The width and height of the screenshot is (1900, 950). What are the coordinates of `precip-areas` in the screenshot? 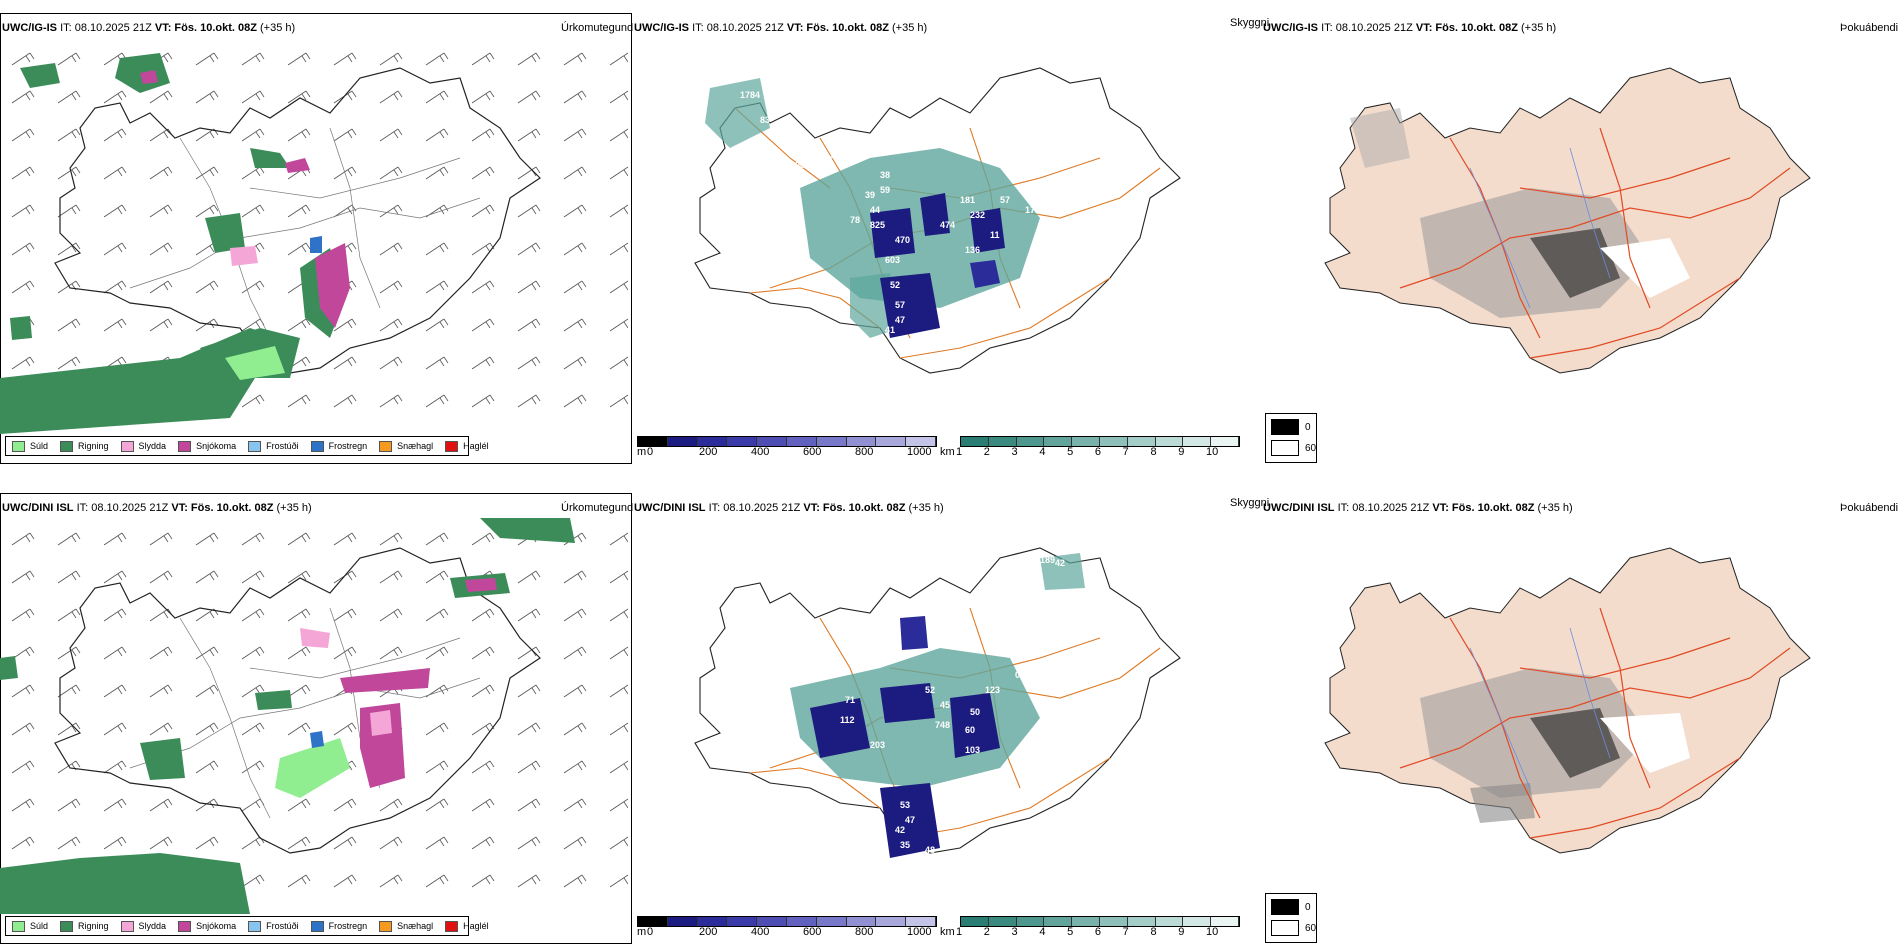 It's located at (175, 243).